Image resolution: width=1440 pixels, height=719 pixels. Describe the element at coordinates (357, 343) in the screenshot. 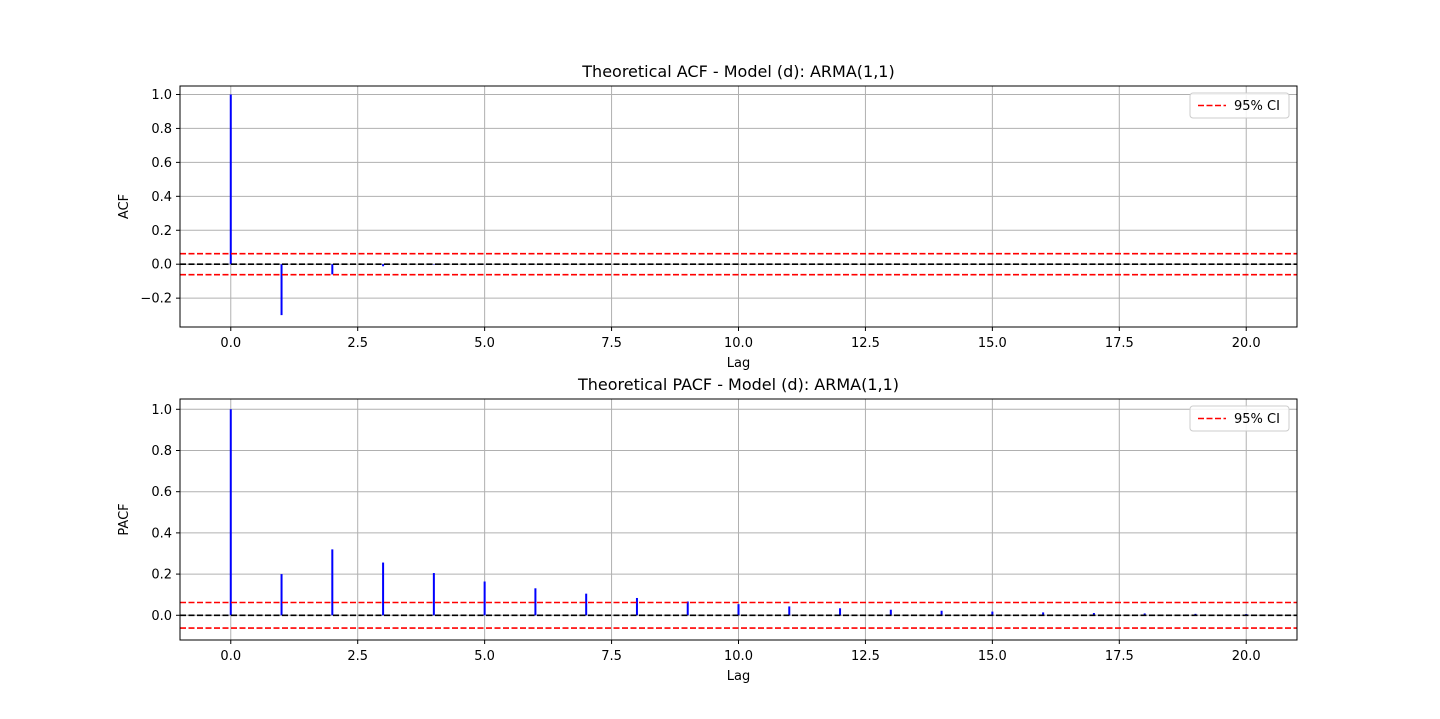

I see `acf-xtick-label: 2.5` at that location.